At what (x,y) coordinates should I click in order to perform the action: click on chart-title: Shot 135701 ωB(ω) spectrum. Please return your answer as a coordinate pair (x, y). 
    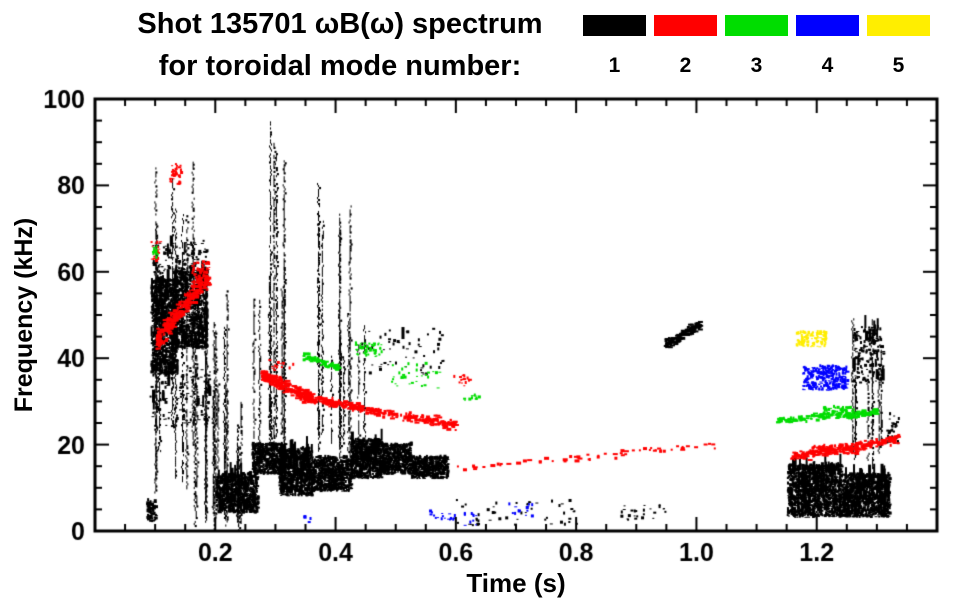
    Looking at the image, I should click on (340, 24).